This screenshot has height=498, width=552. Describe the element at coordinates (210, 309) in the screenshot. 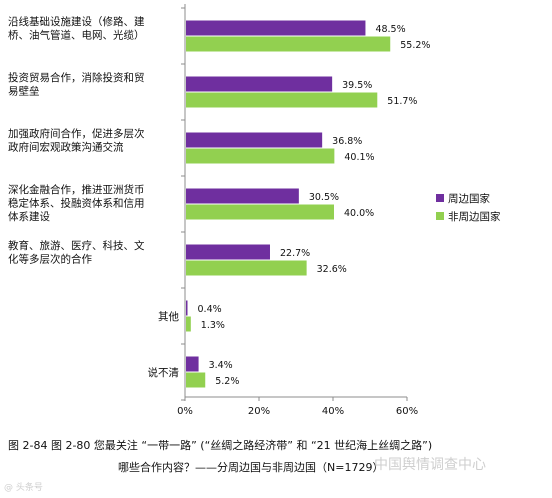

I see `data-label: 0.4%` at that location.